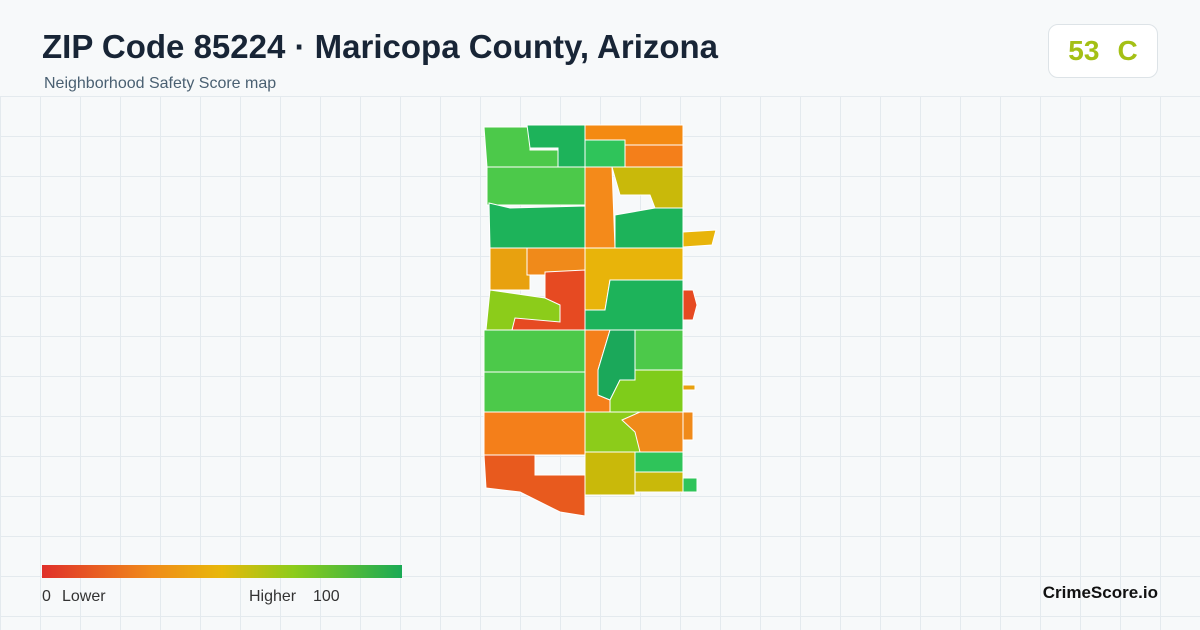  I want to click on legend-max-label: Higher, so click(273, 596).